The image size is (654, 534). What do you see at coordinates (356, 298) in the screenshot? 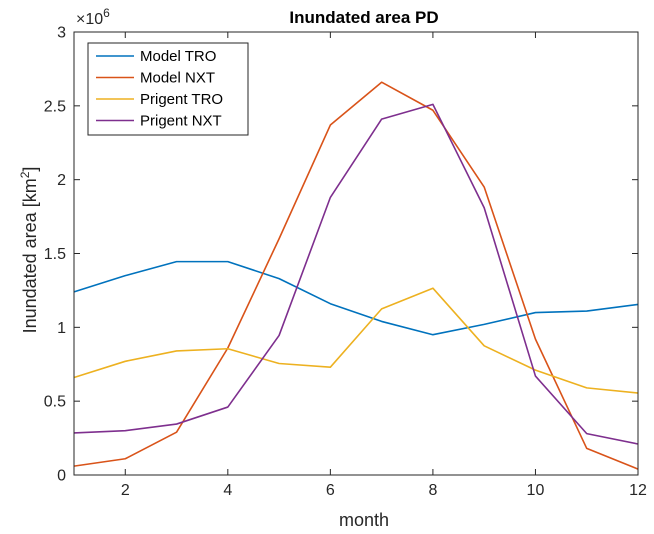
I see `series-line-model-tro` at bounding box center [356, 298].